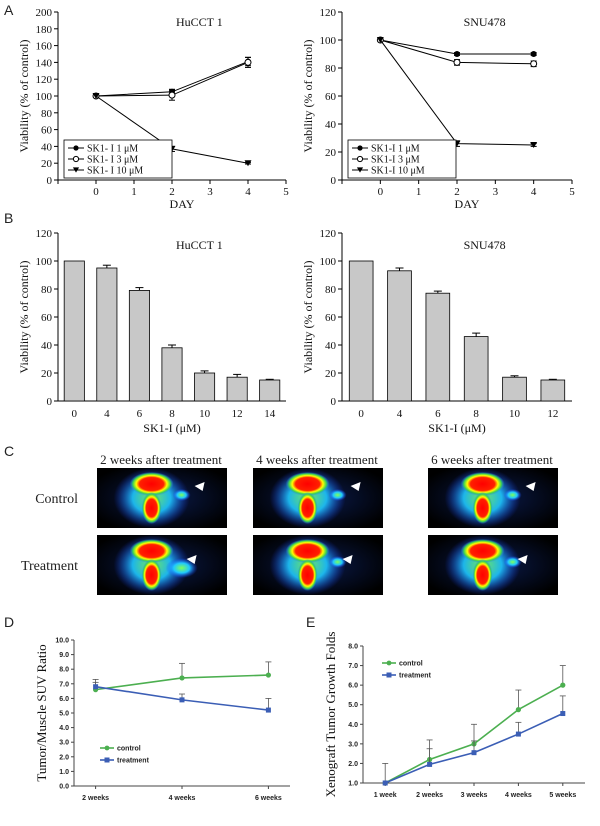  What do you see at coordinates (515, 414) in the screenshot?
I see `x-tick-label: 10` at bounding box center [515, 414].